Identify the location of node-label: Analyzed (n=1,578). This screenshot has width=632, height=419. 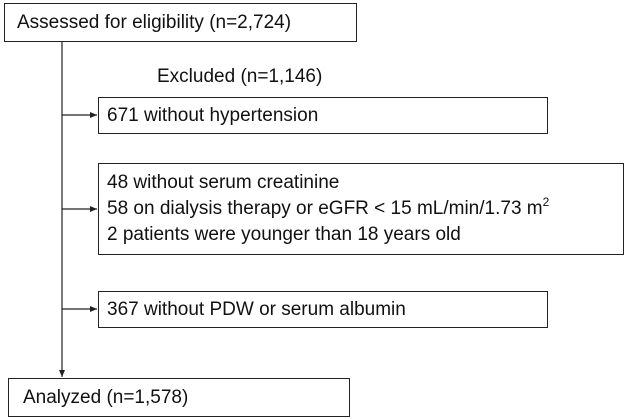
(106, 397).